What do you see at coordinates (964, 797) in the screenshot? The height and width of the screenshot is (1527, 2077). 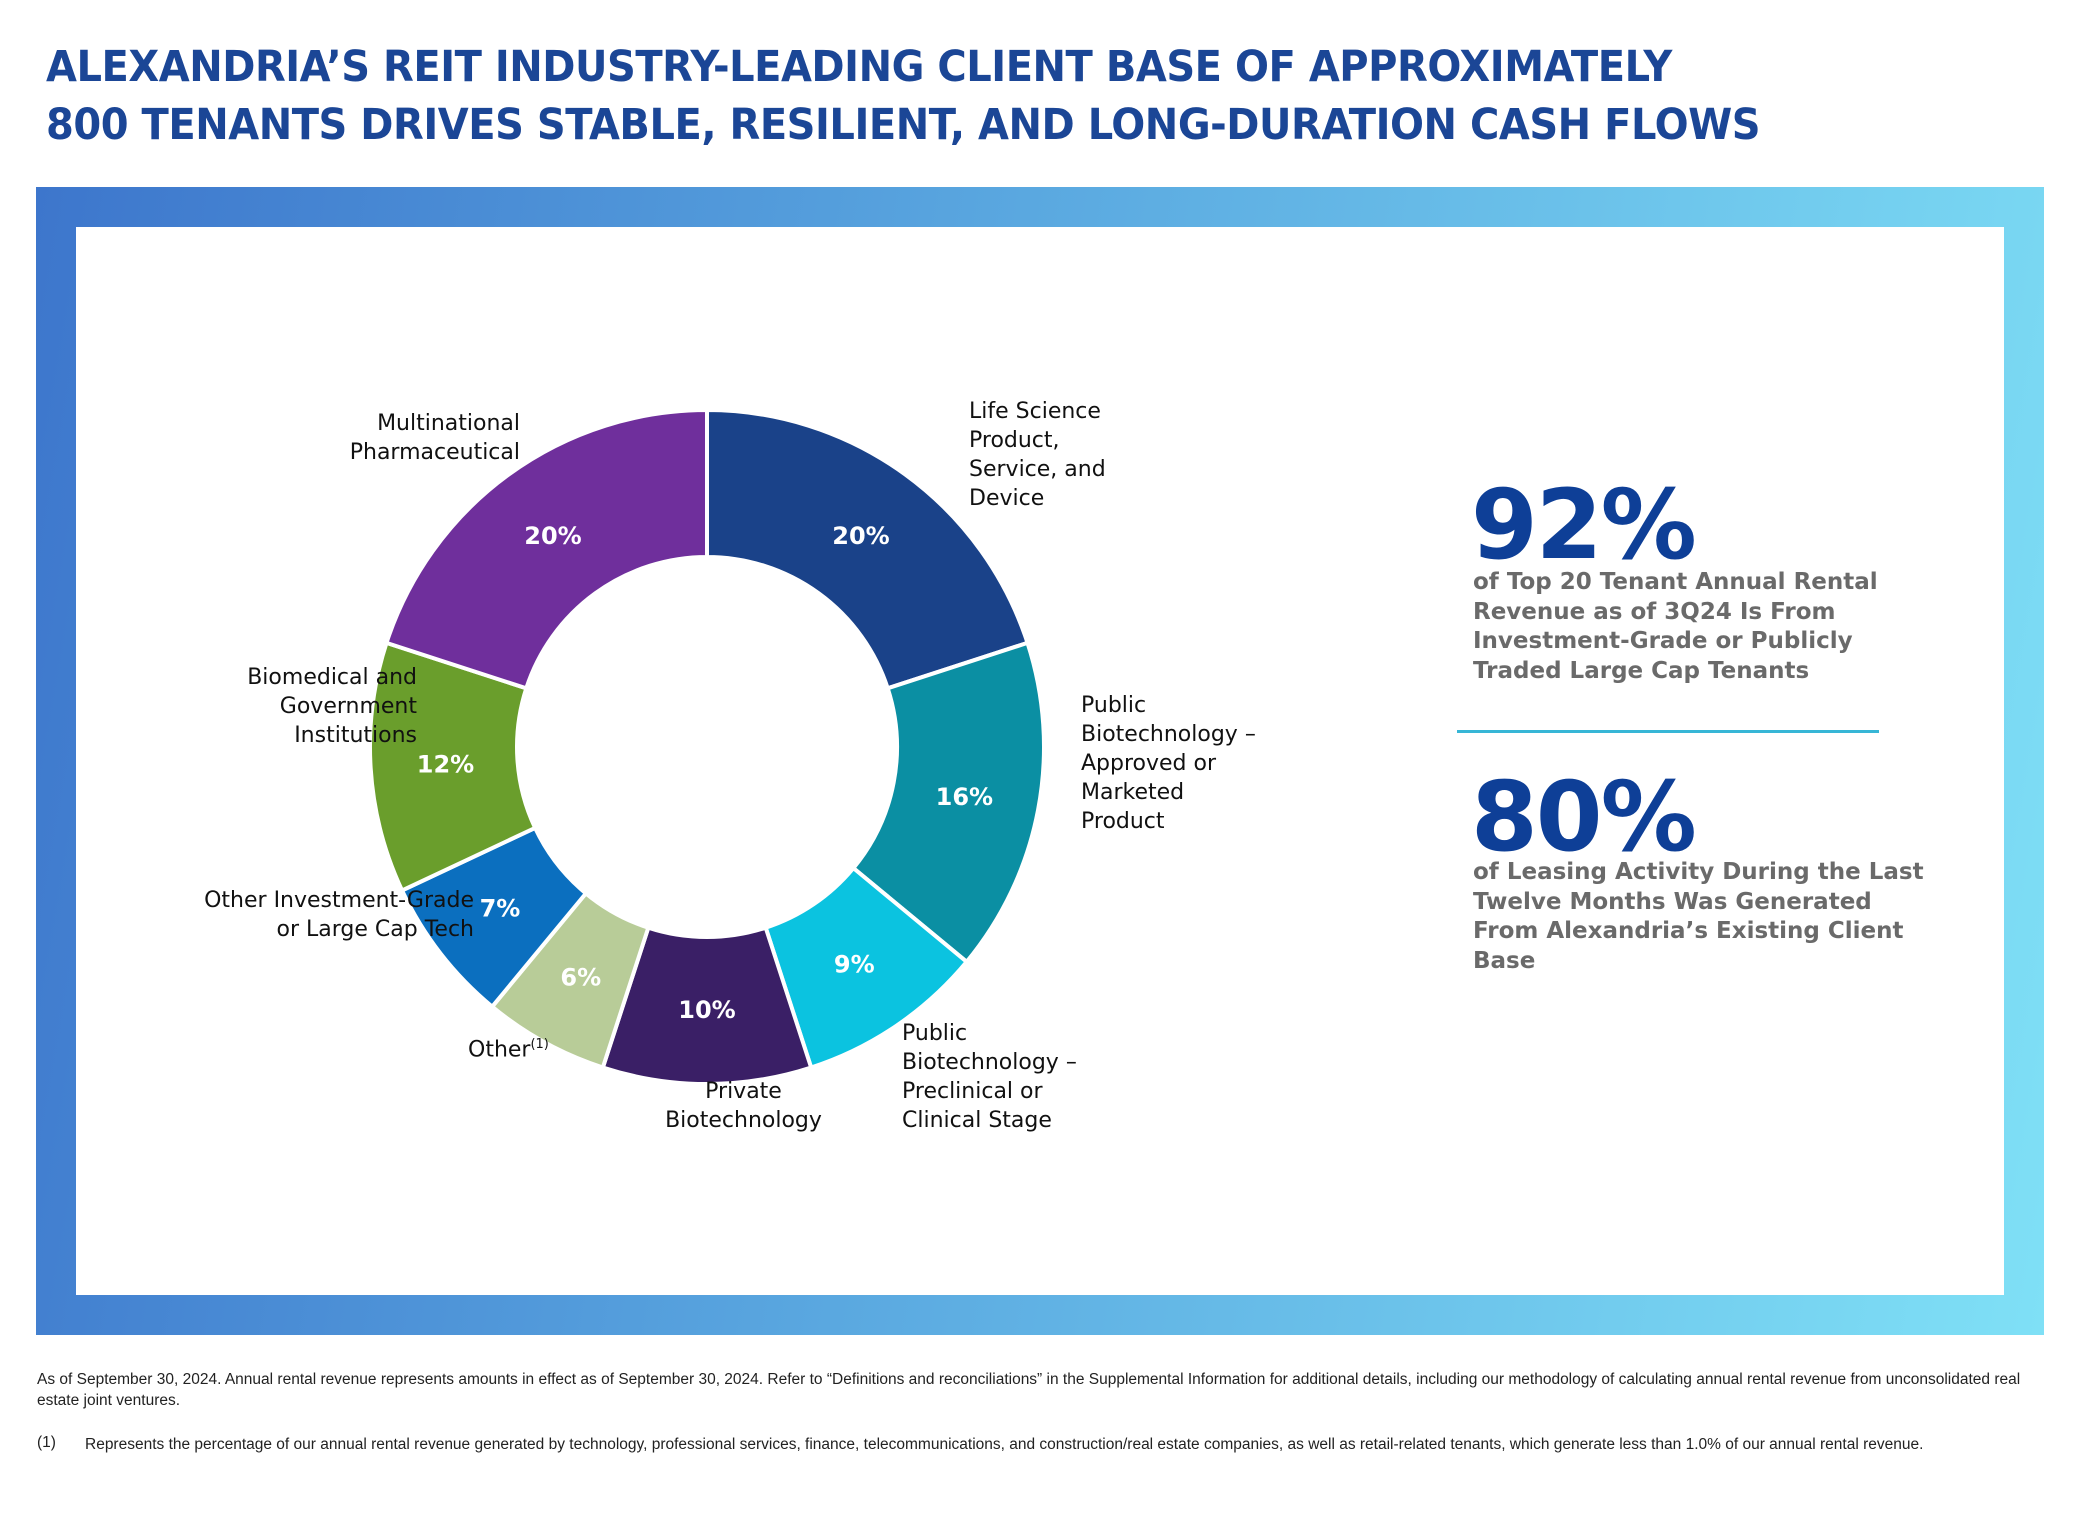 I see `donut-value-label-1: 16%` at bounding box center [964, 797].